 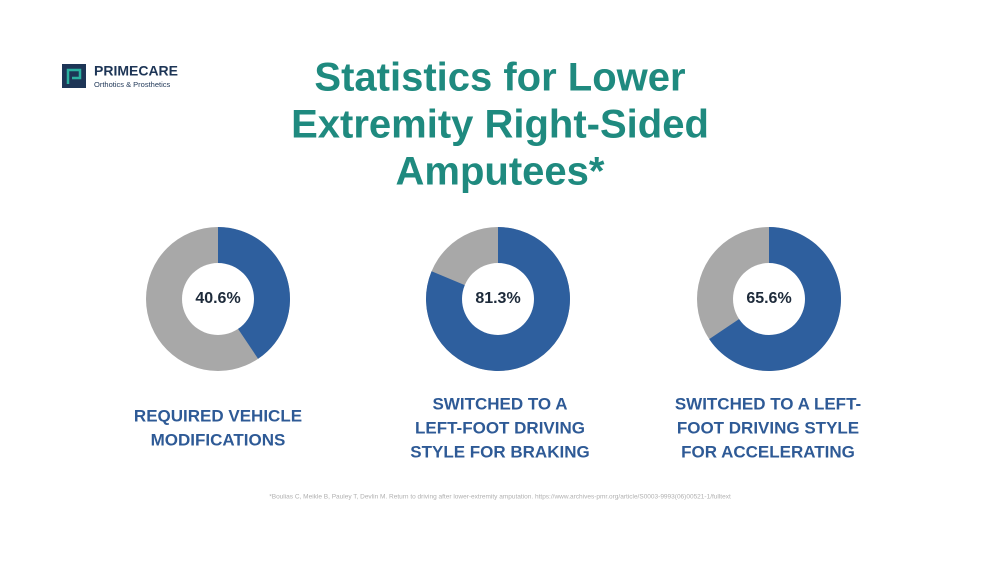 I want to click on tagline: Orthotics & Prosthetics, so click(x=132, y=84).